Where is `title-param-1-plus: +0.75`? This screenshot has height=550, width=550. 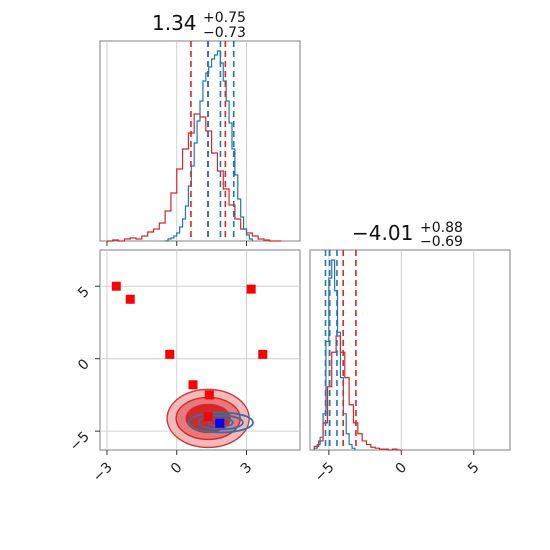 title-param-1-plus: +0.75 is located at coordinates (224, 18).